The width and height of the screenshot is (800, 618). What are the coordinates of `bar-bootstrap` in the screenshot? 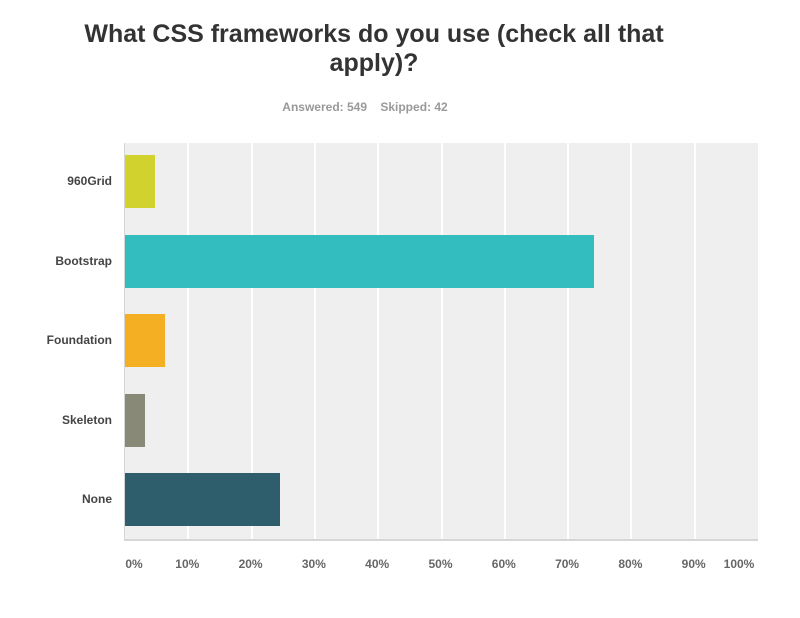 It's located at (360, 261).